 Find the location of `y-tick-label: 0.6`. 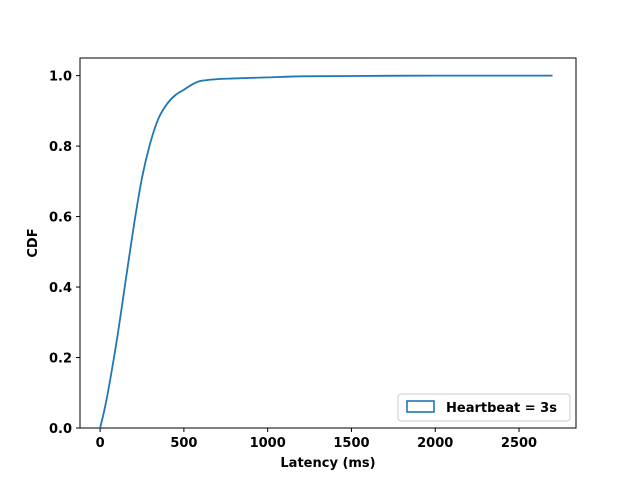

y-tick-label: 0.6 is located at coordinates (60, 218).